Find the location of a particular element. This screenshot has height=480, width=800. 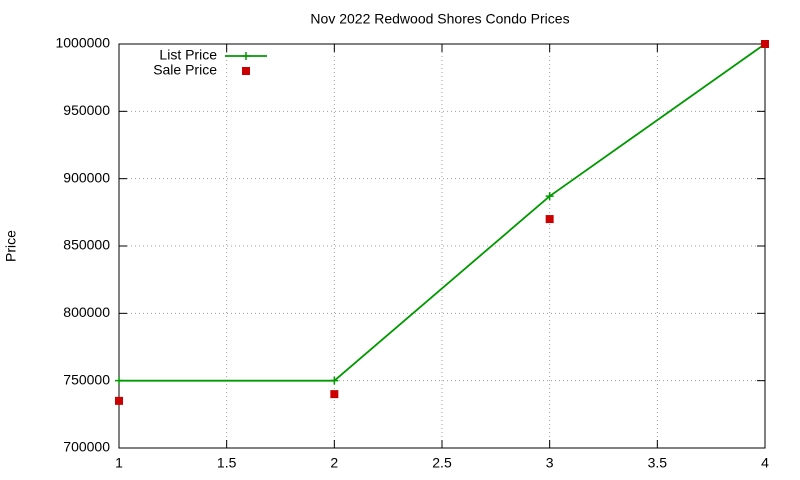

x-tick-label: 3 is located at coordinates (550, 463).